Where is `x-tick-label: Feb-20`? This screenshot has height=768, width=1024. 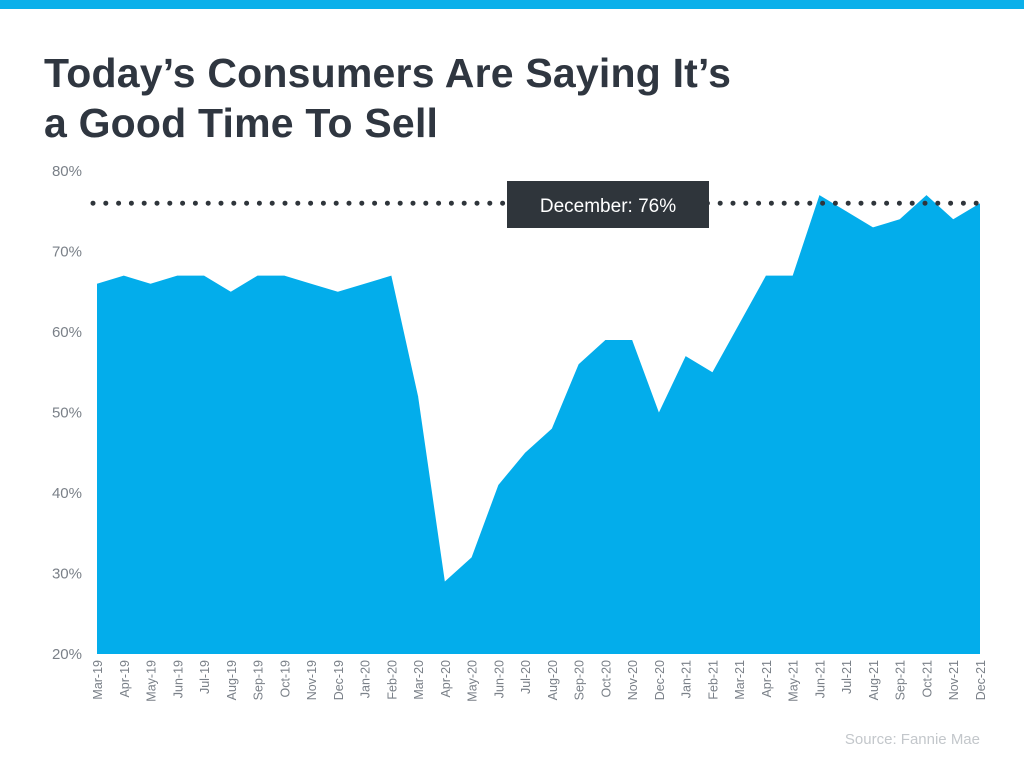
x-tick-label: Feb-20 is located at coordinates (392, 680).